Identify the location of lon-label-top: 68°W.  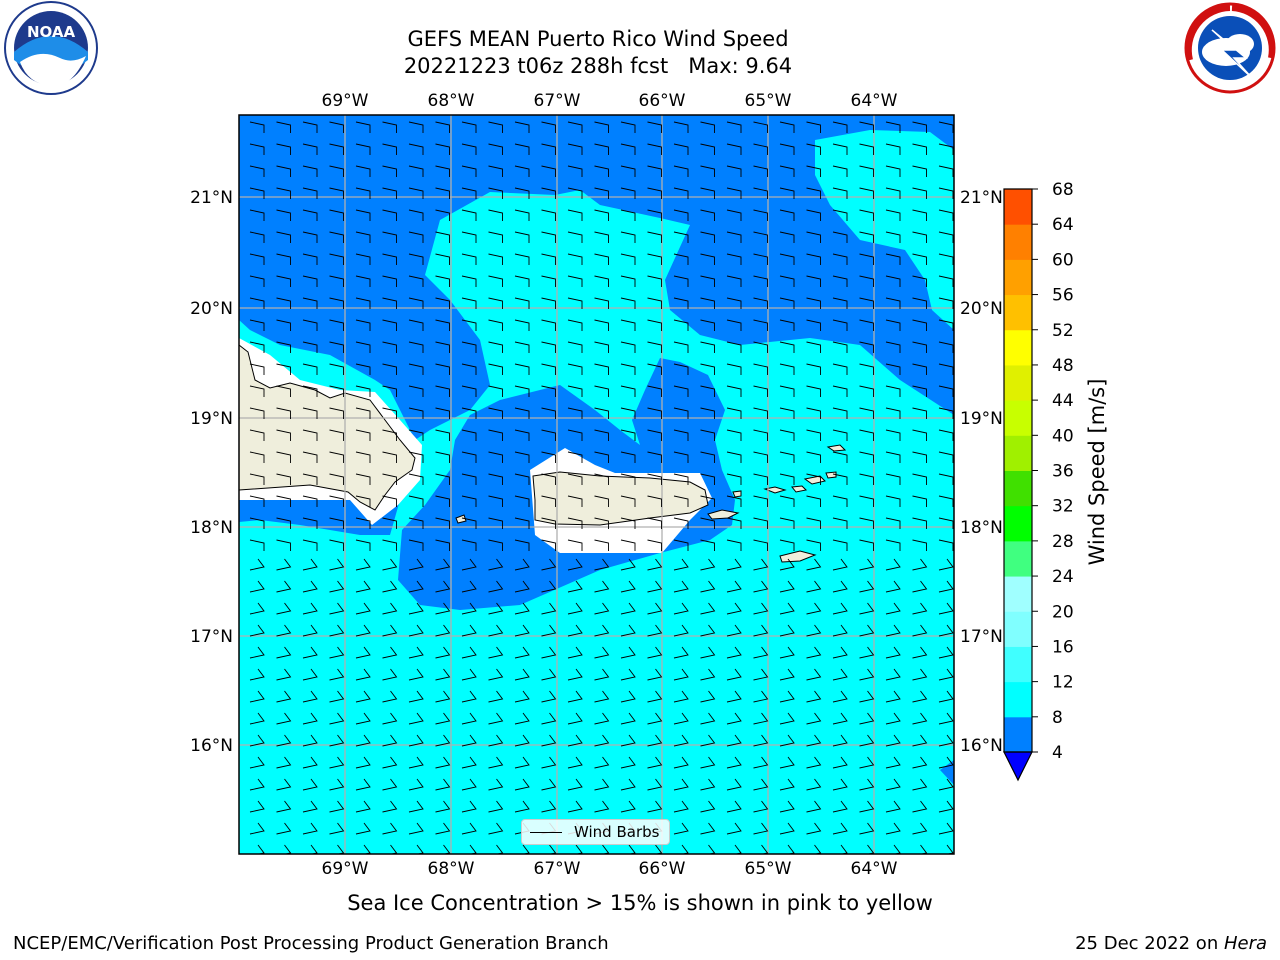
(451, 101).